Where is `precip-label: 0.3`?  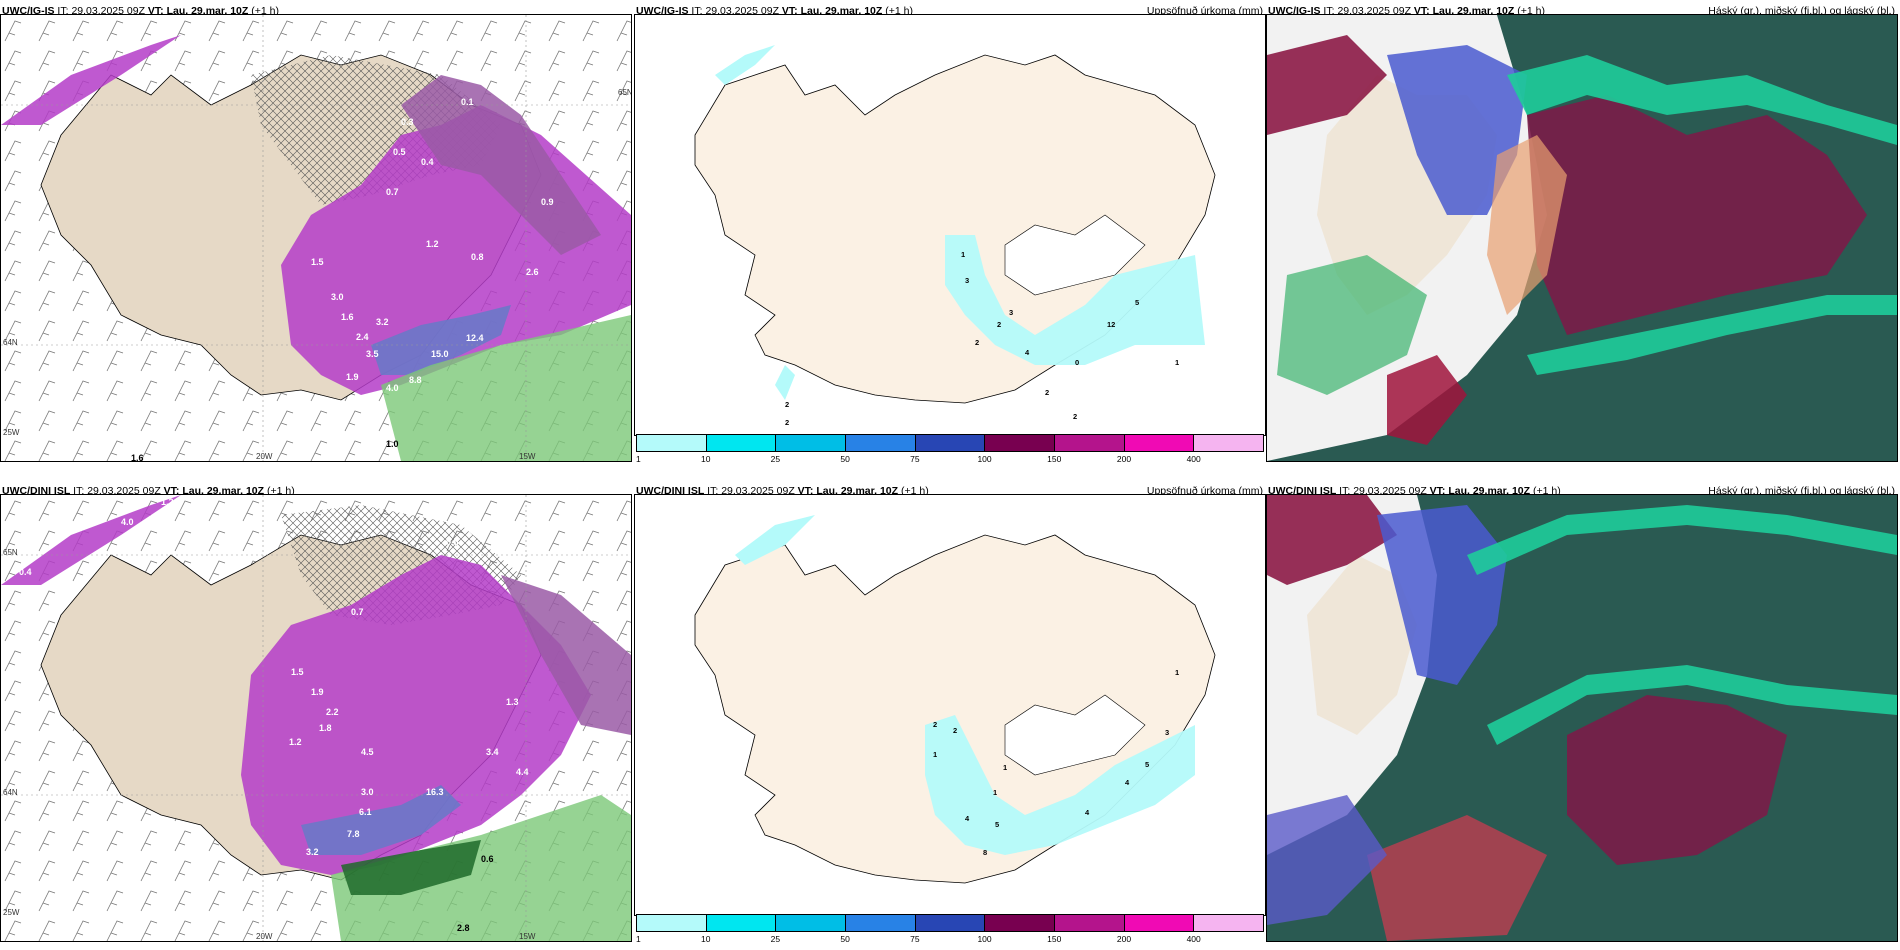
precip-label: 0.3 is located at coordinates (407, 122).